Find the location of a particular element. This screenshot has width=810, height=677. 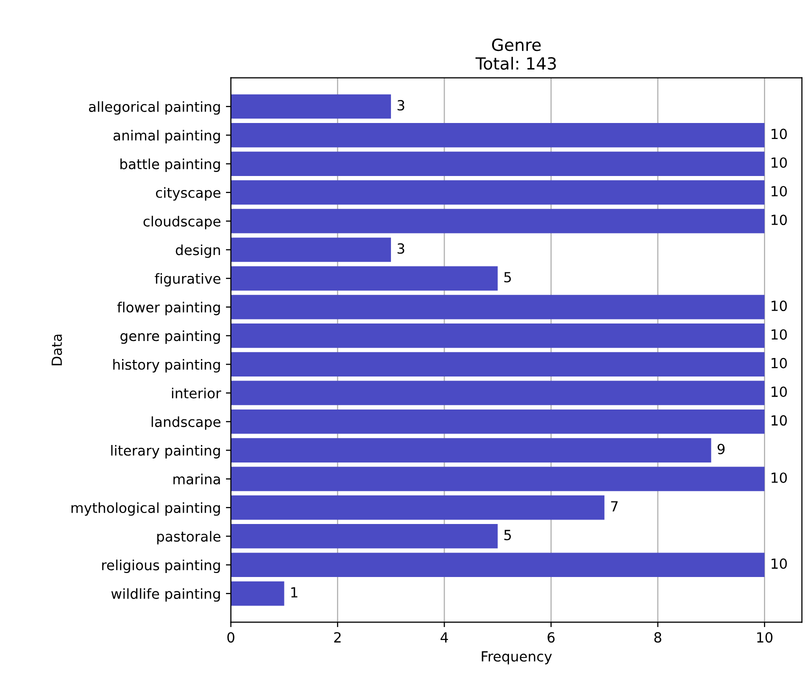

x-tick-label: 4 is located at coordinates (444, 637).